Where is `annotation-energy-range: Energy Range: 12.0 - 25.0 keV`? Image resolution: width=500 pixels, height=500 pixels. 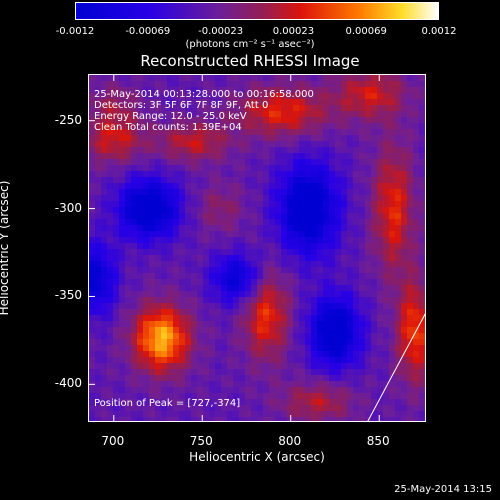
annotation-energy-range: Energy Range: 12.0 - 25.0 keV is located at coordinates (170, 116).